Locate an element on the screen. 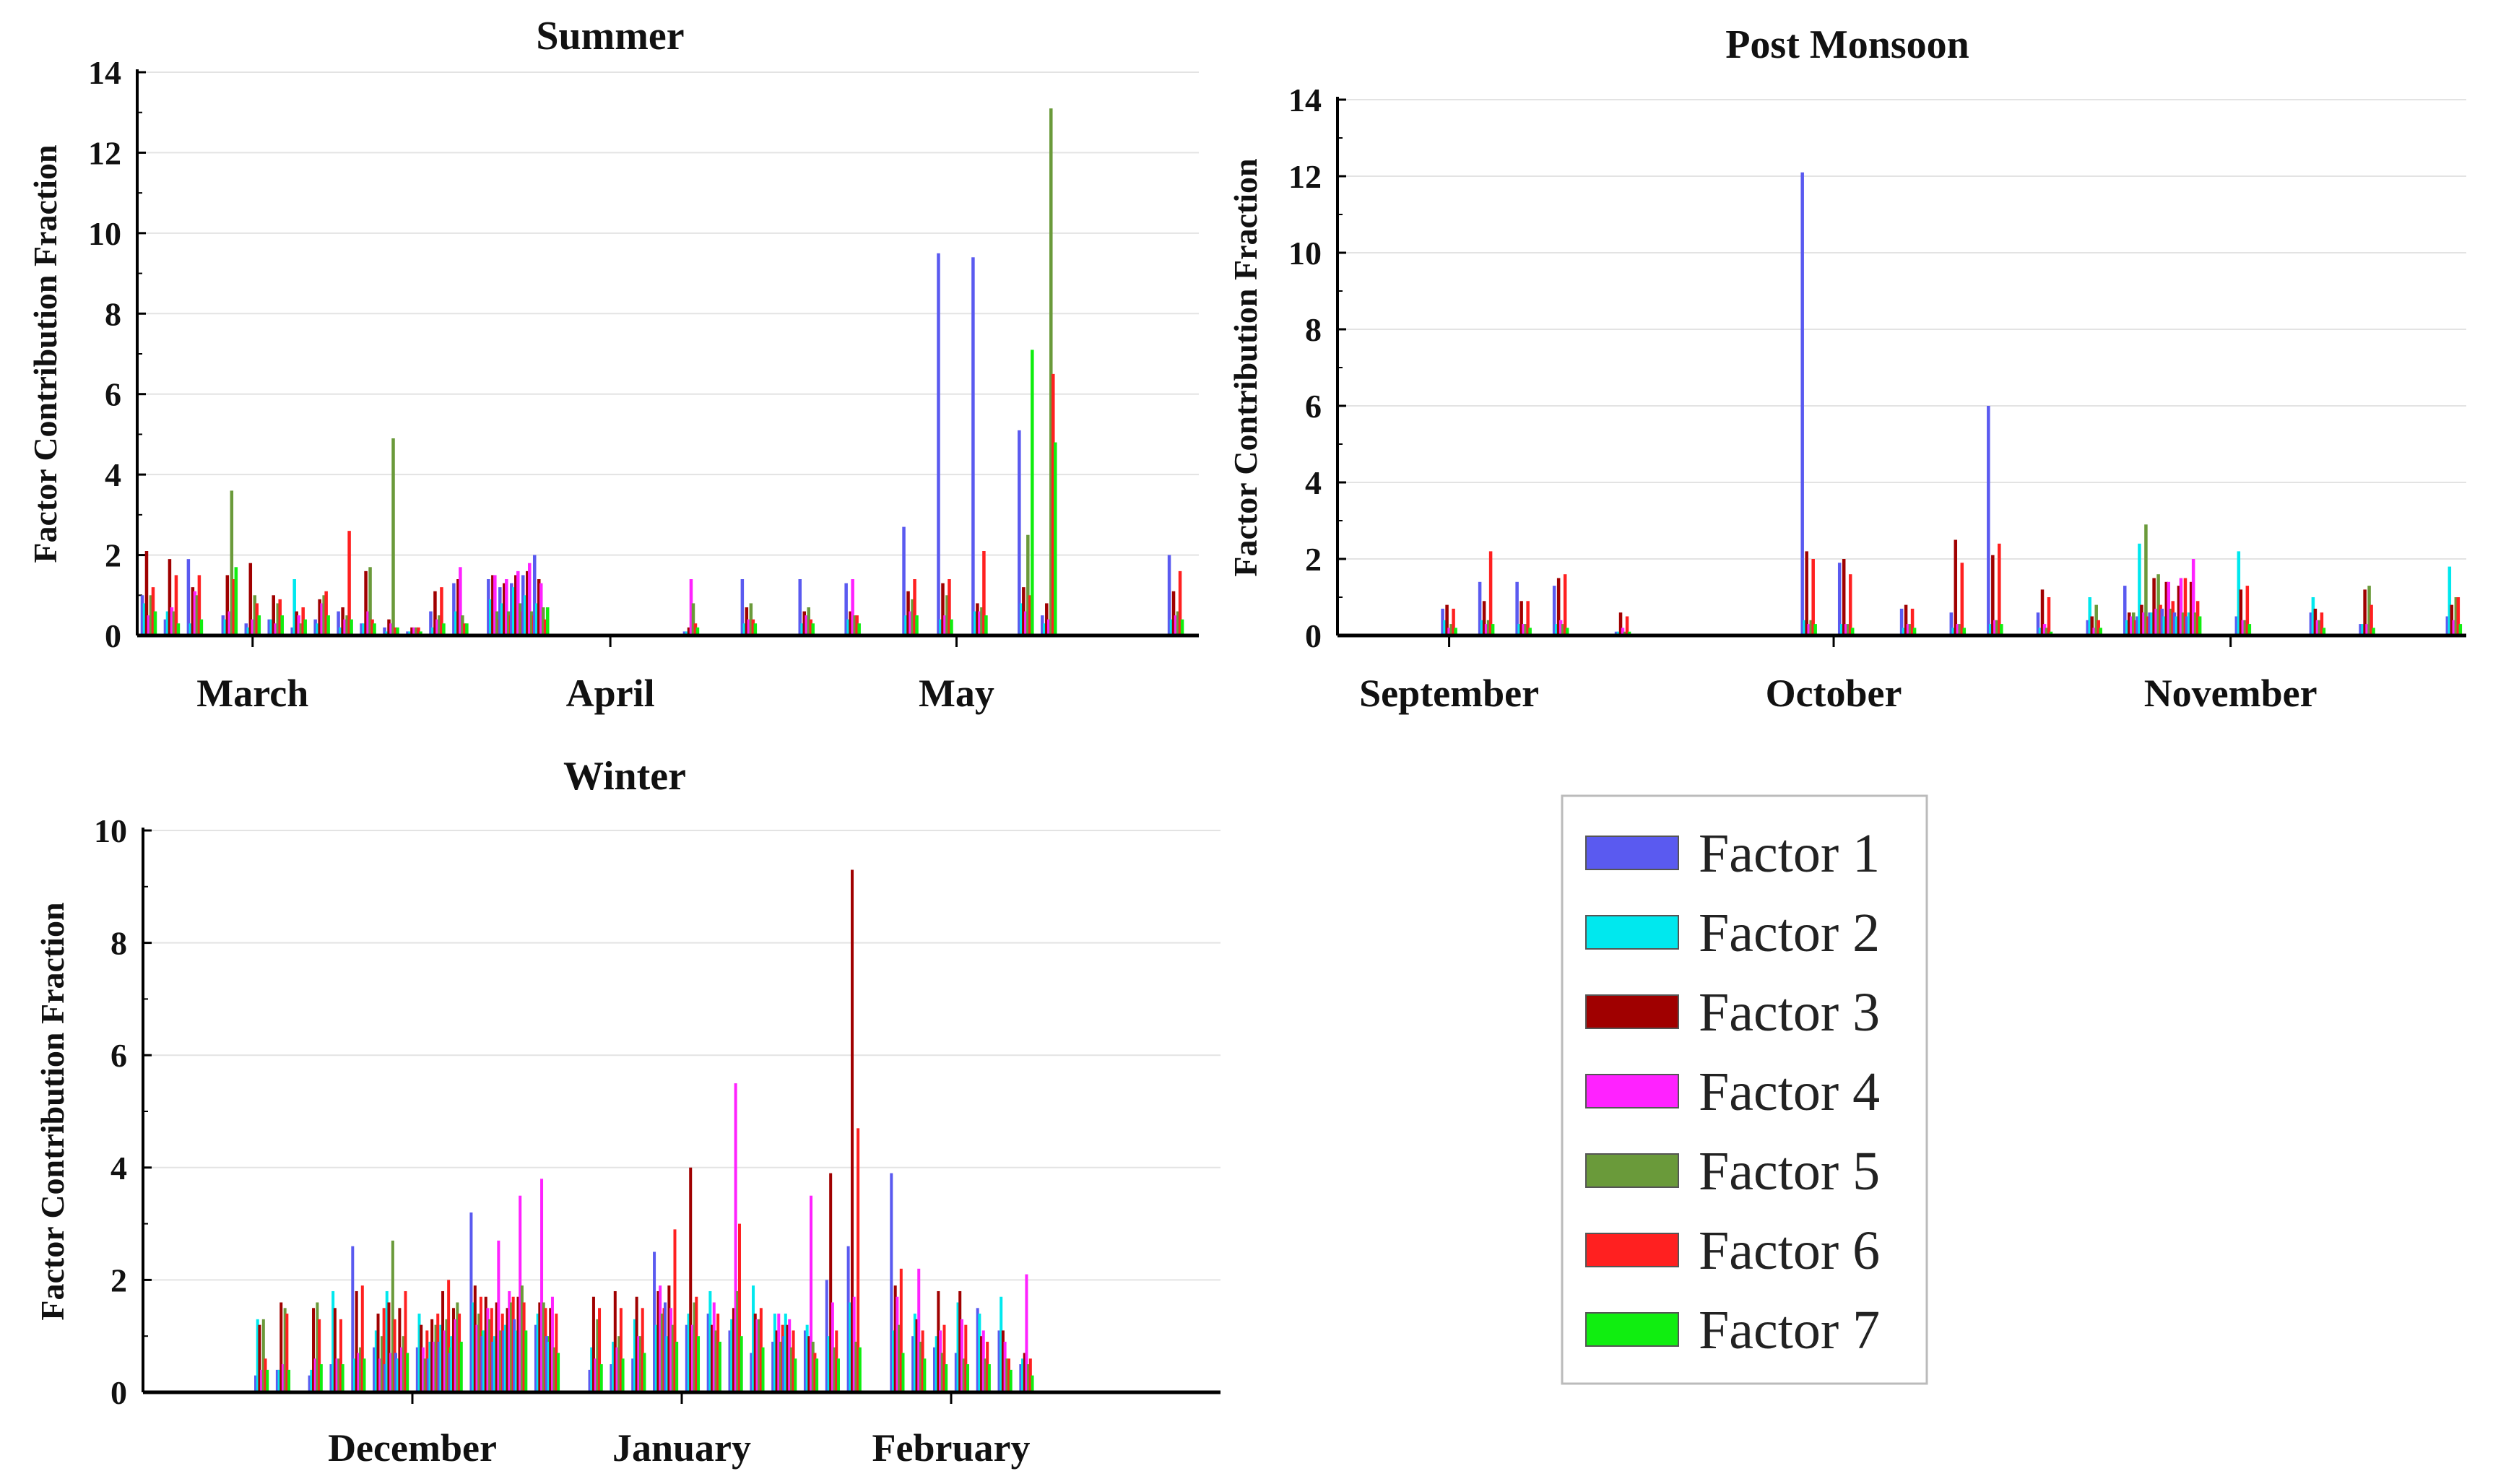  legend-label: Factor 3 is located at coordinates (1790, 1012).